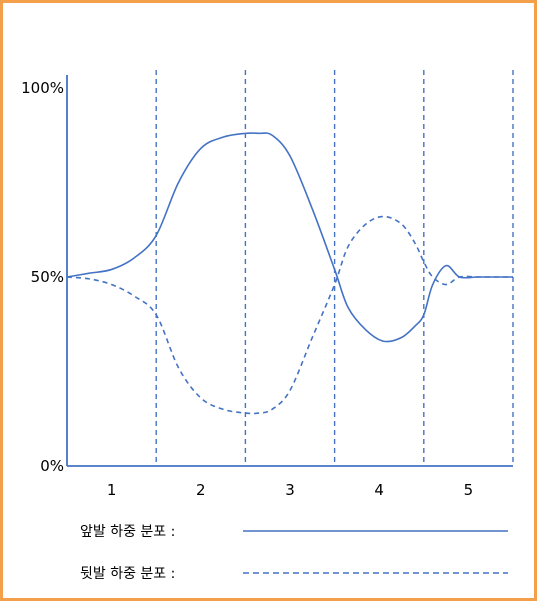  I want to click on x-tick-label: 4, so click(379, 490).